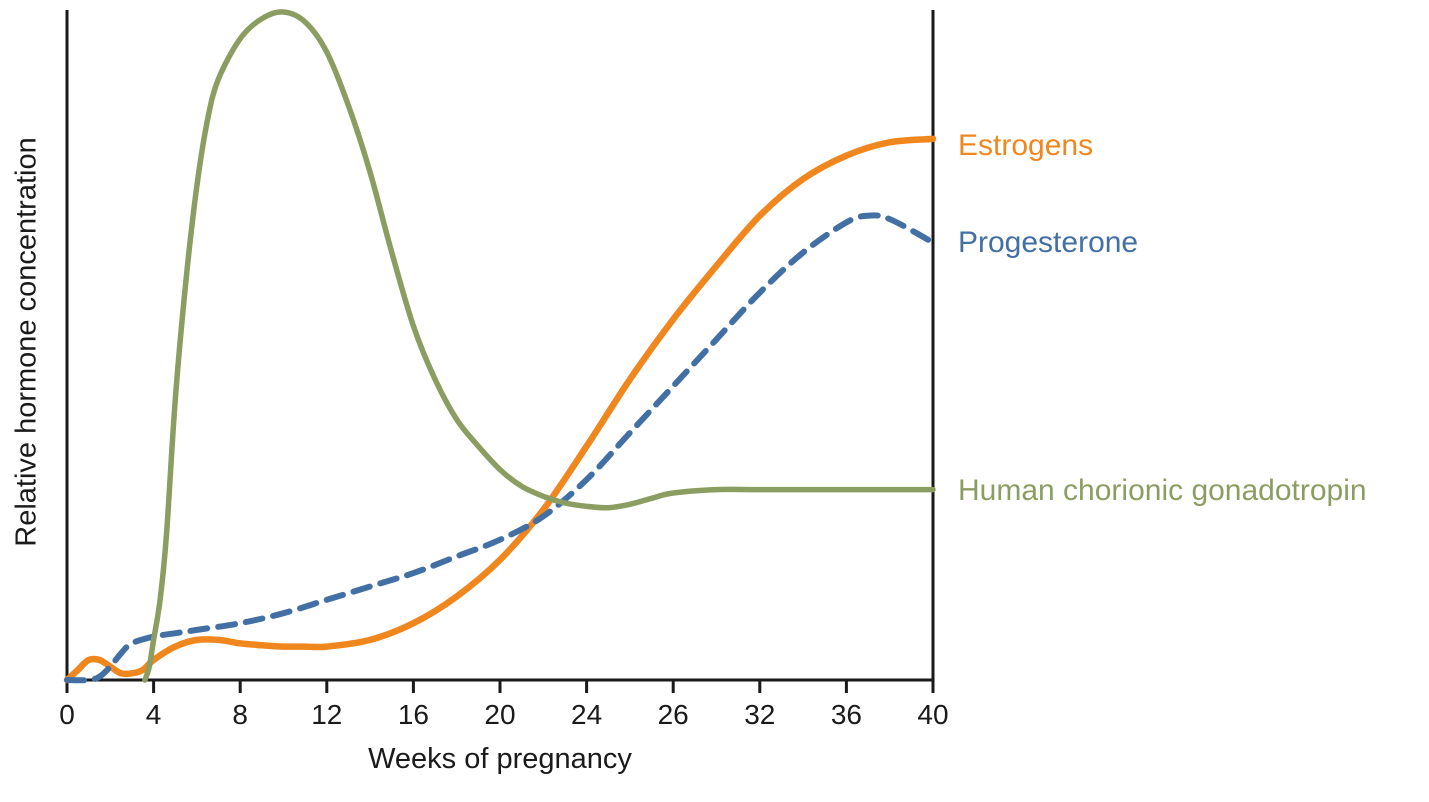 This screenshot has width=1429, height=802. Describe the element at coordinates (499, 714) in the screenshot. I see `x-tick-label: 20` at that location.